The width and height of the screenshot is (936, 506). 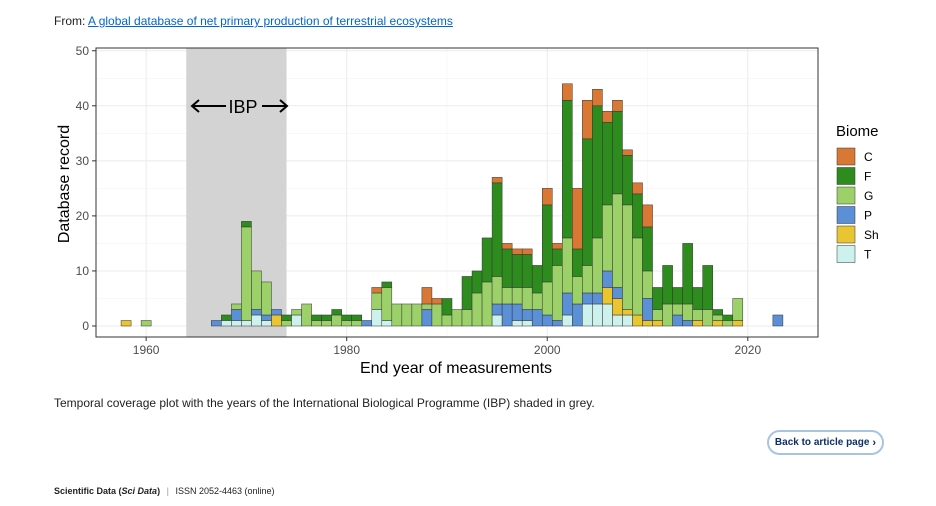 I want to click on back-to-article-button: Back to article page ›, so click(x=825, y=442).